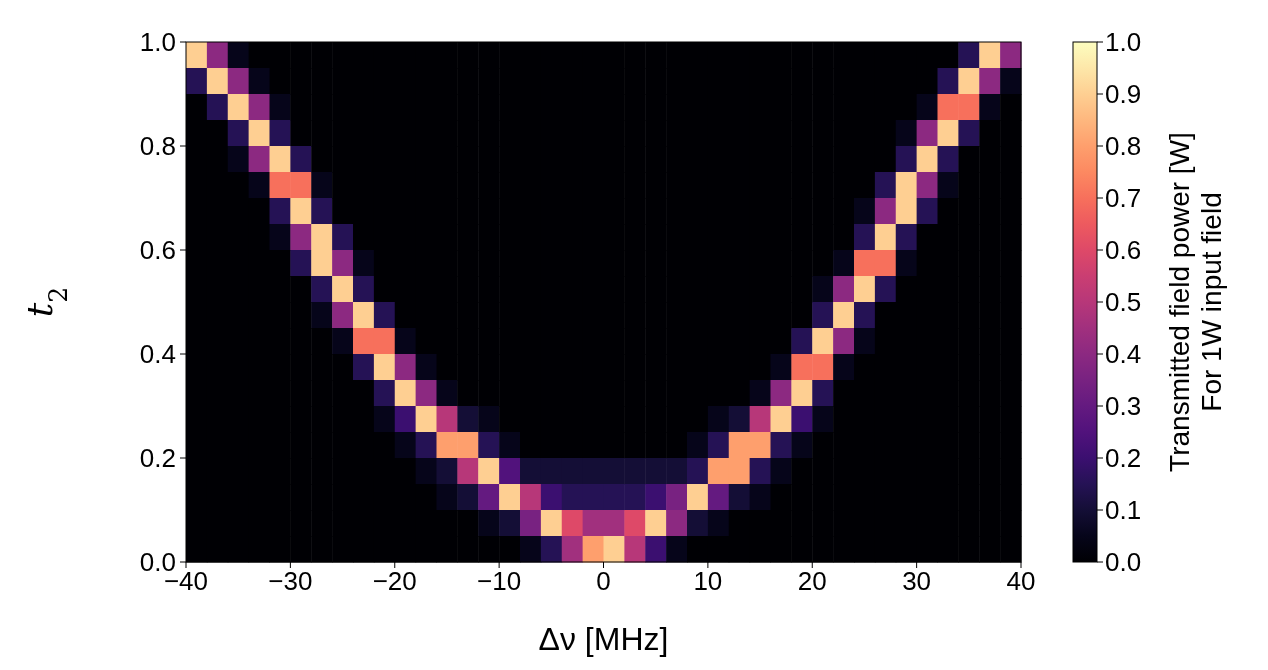 The height and width of the screenshot is (670, 1268). I want to click on color-bar-label: 0.1, so click(1123, 510).